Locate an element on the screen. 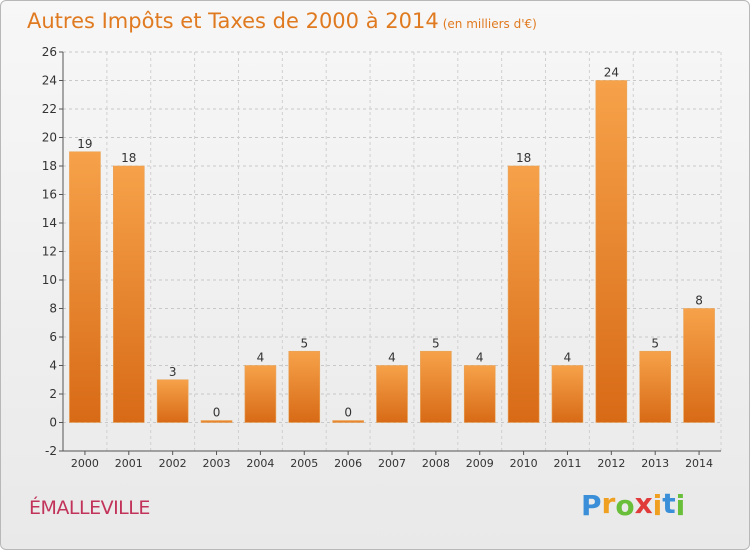 This screenshot has width=750, height=550. logo-letter: r is located at coordinates (608, 503).